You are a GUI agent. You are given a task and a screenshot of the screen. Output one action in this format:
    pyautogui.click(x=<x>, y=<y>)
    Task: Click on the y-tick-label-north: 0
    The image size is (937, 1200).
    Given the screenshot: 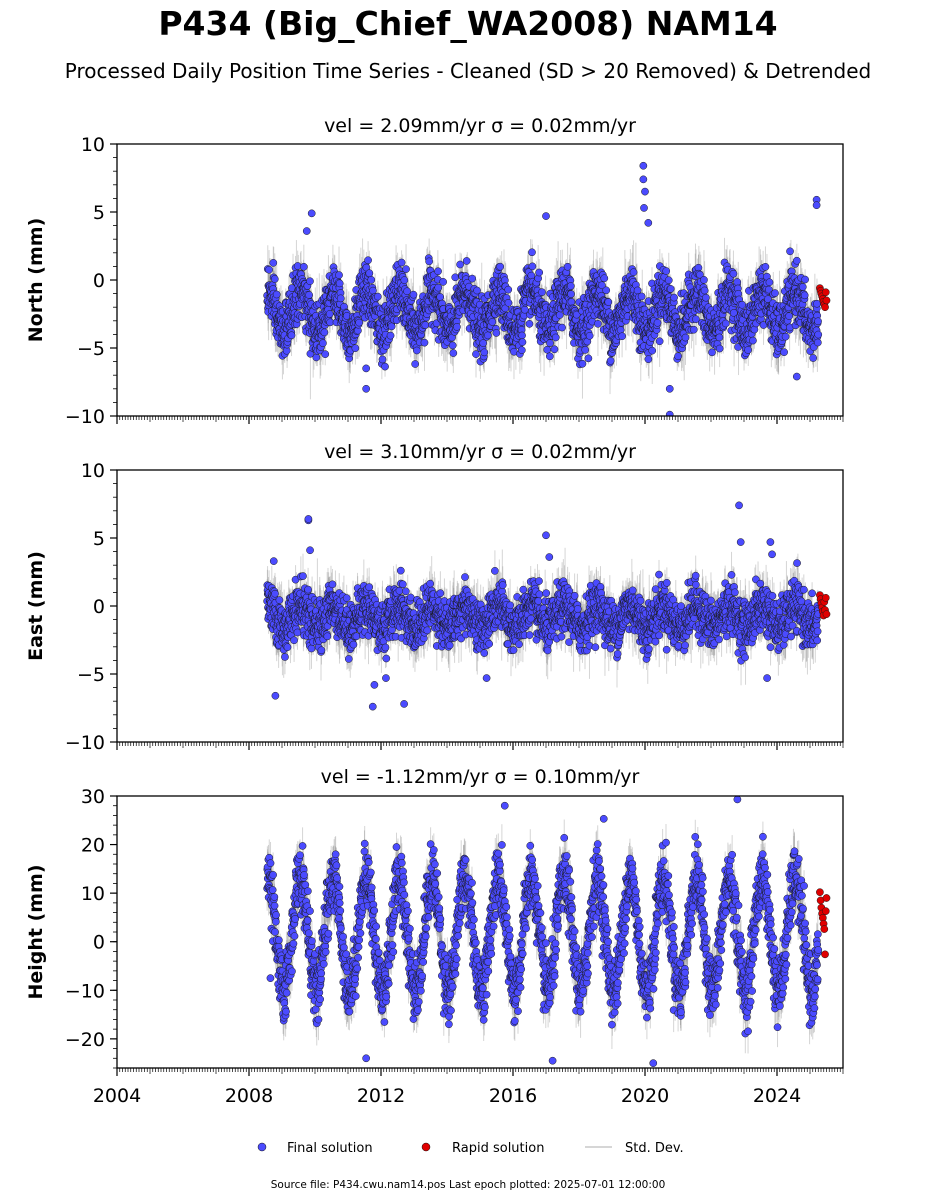 What is the action you would take?
    pyautogui.click(x=99, y=281)
    